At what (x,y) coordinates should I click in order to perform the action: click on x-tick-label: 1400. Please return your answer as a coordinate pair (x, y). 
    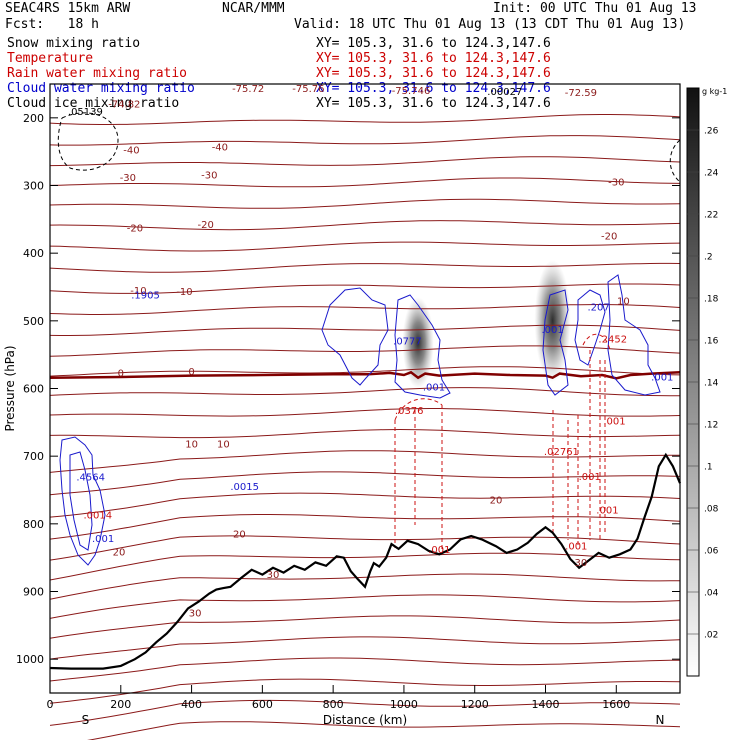
    Looking at the image, I should click on (546, 704).